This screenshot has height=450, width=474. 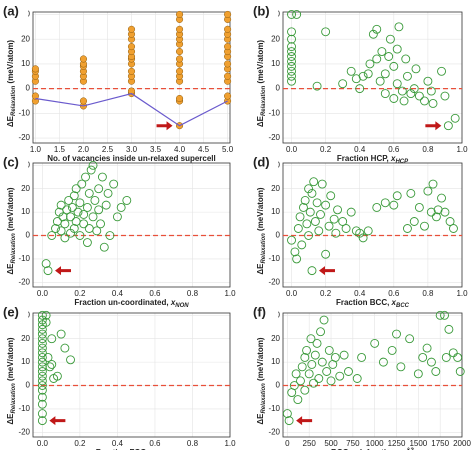 I want to click on x-label-sub: HCP, so click(x=402, y=162).